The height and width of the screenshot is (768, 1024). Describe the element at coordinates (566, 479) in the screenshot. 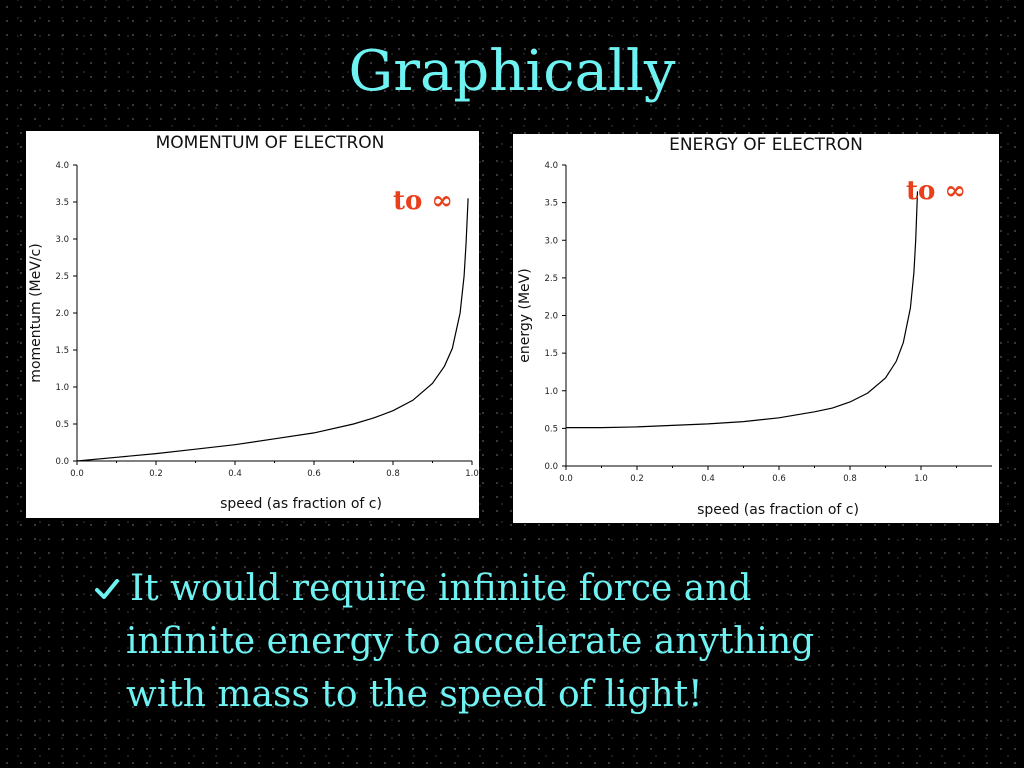

I see `energy-x-tick-label: 0.0` at that location.